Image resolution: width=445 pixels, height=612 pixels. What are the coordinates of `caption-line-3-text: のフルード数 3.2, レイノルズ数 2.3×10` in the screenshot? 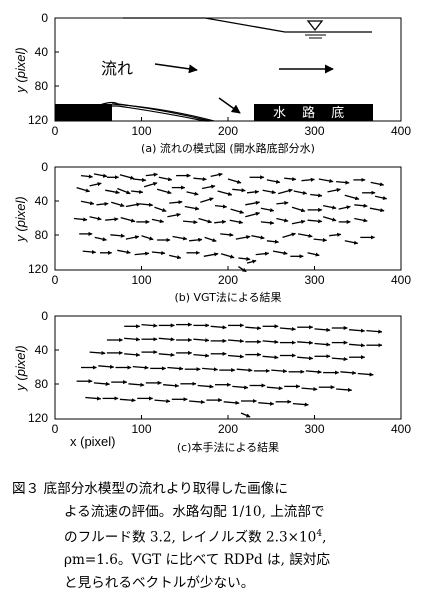 It's located at (190, 537).